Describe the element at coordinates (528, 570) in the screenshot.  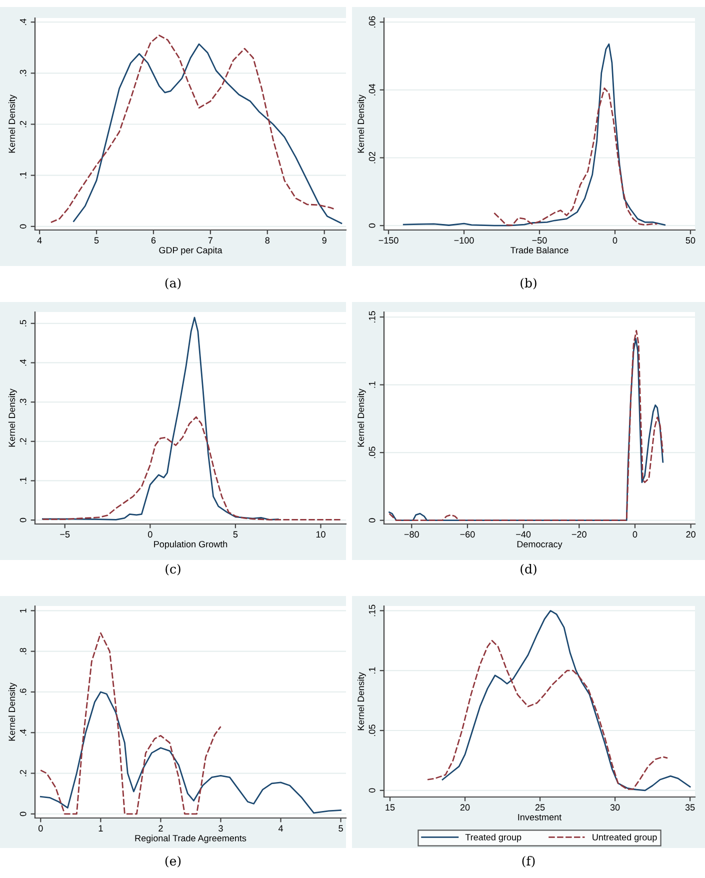
I see `text: (d)` at that location.